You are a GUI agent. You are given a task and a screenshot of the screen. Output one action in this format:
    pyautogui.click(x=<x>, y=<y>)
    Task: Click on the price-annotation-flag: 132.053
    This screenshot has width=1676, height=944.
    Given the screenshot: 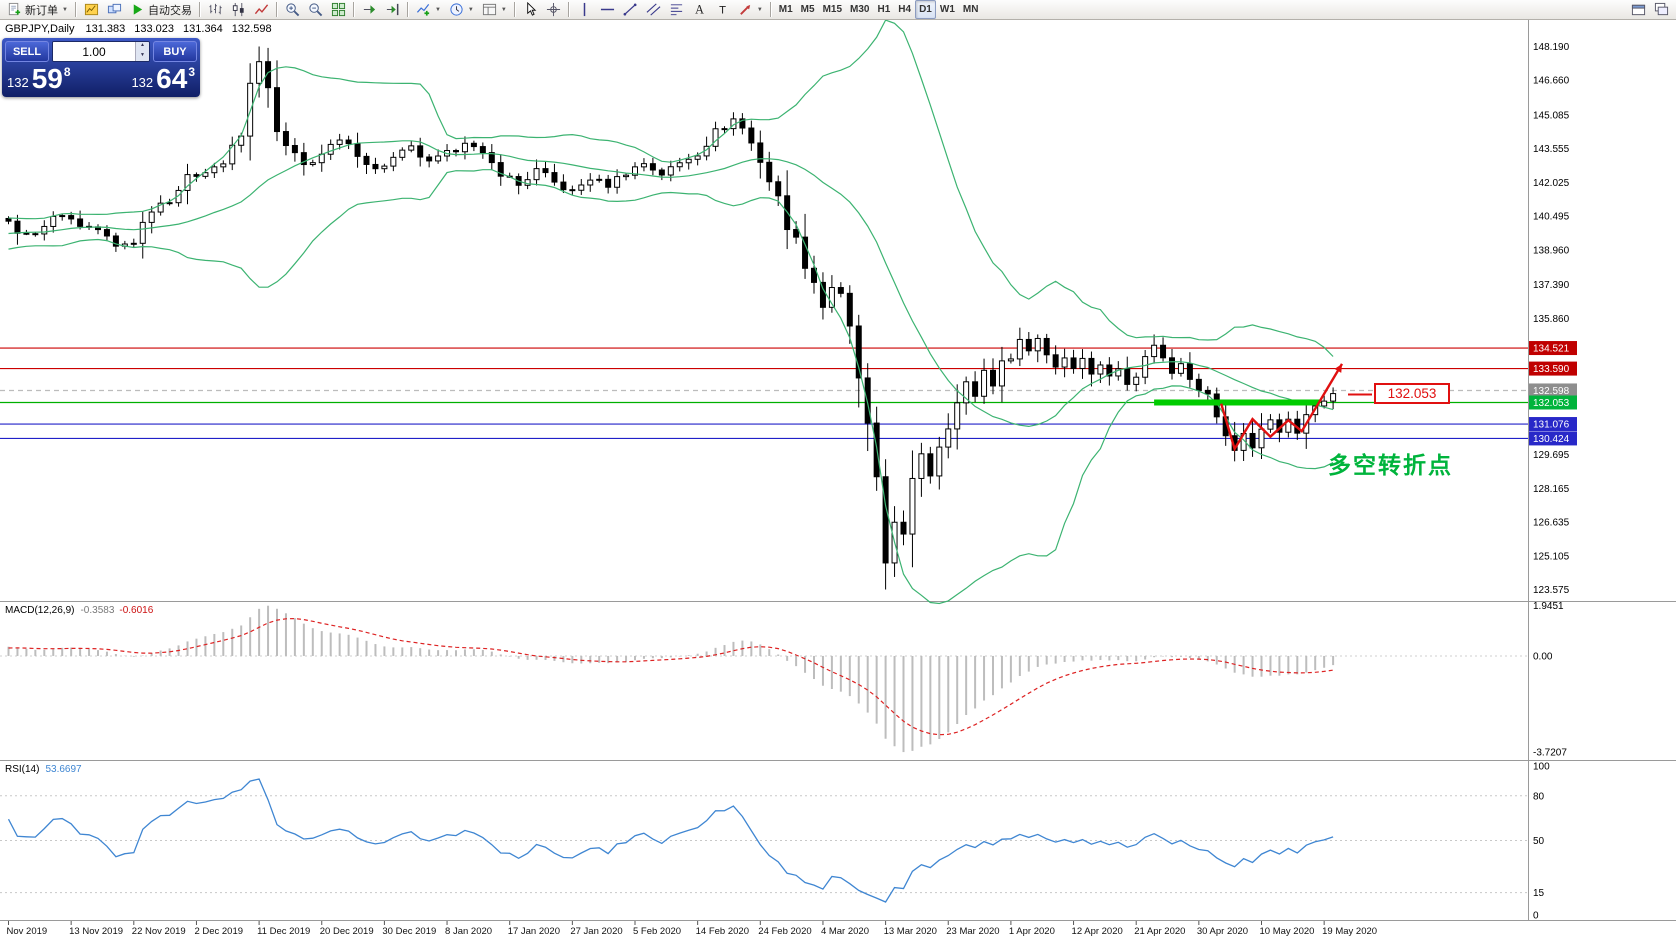 What is the action you would take?
    pyautogui.click(x=1412, y=394)
    